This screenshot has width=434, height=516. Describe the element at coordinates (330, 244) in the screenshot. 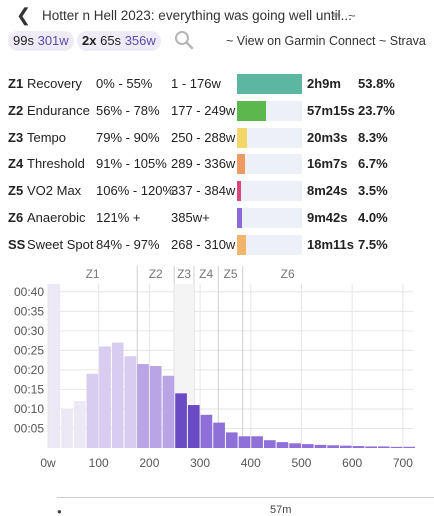

I see `zone-time: 18m11s` at that location.